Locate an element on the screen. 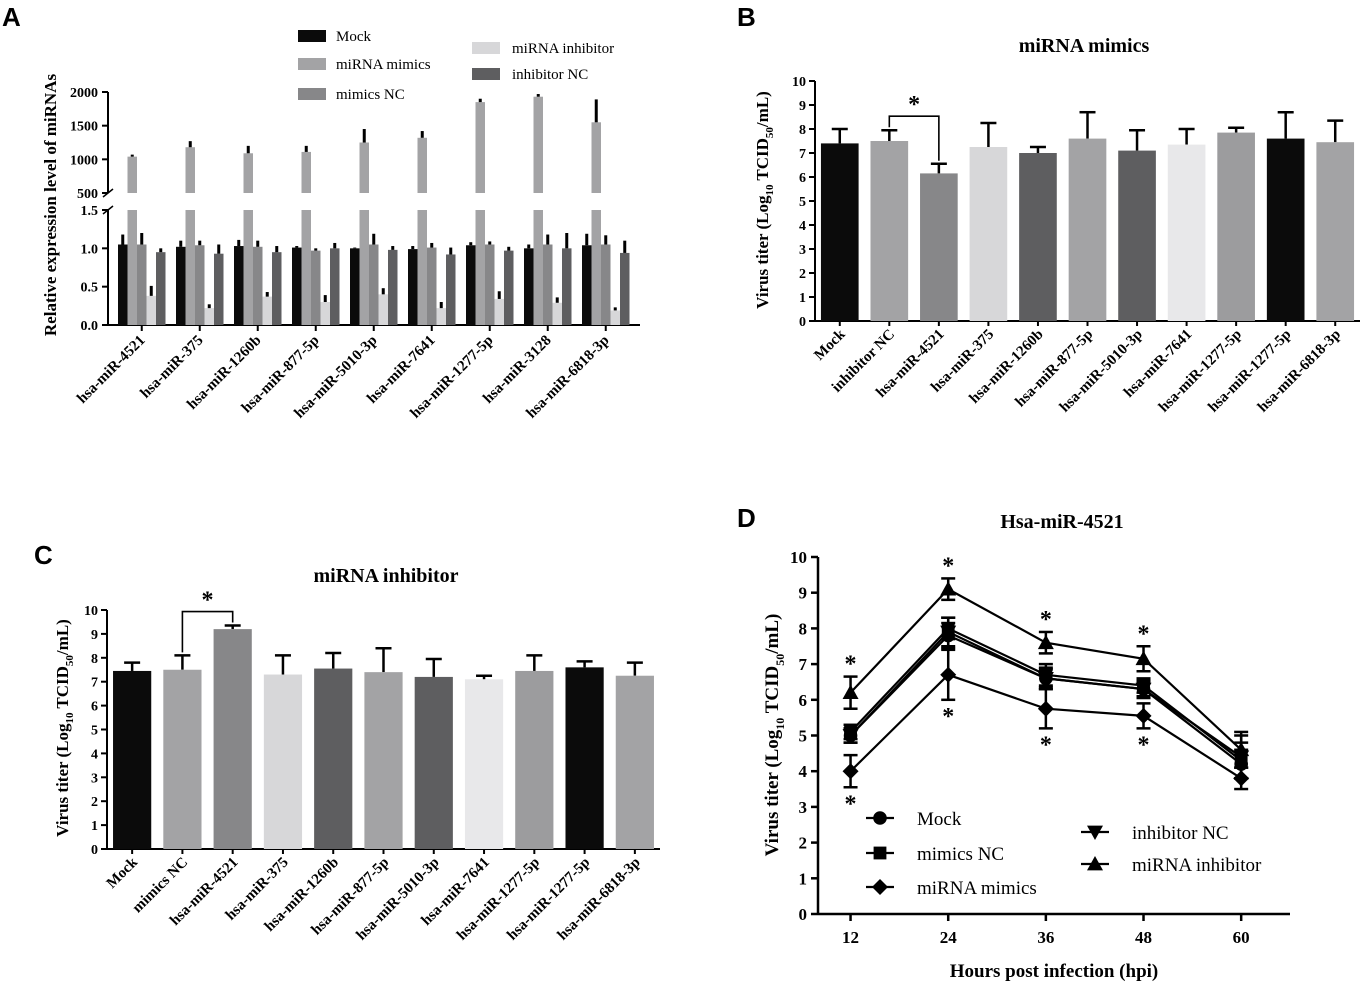 The width and height of the screenshot is (1361, 985). panel-d-xlabel: Hours post infection (hpi) is located at coordinates (1054, 971).